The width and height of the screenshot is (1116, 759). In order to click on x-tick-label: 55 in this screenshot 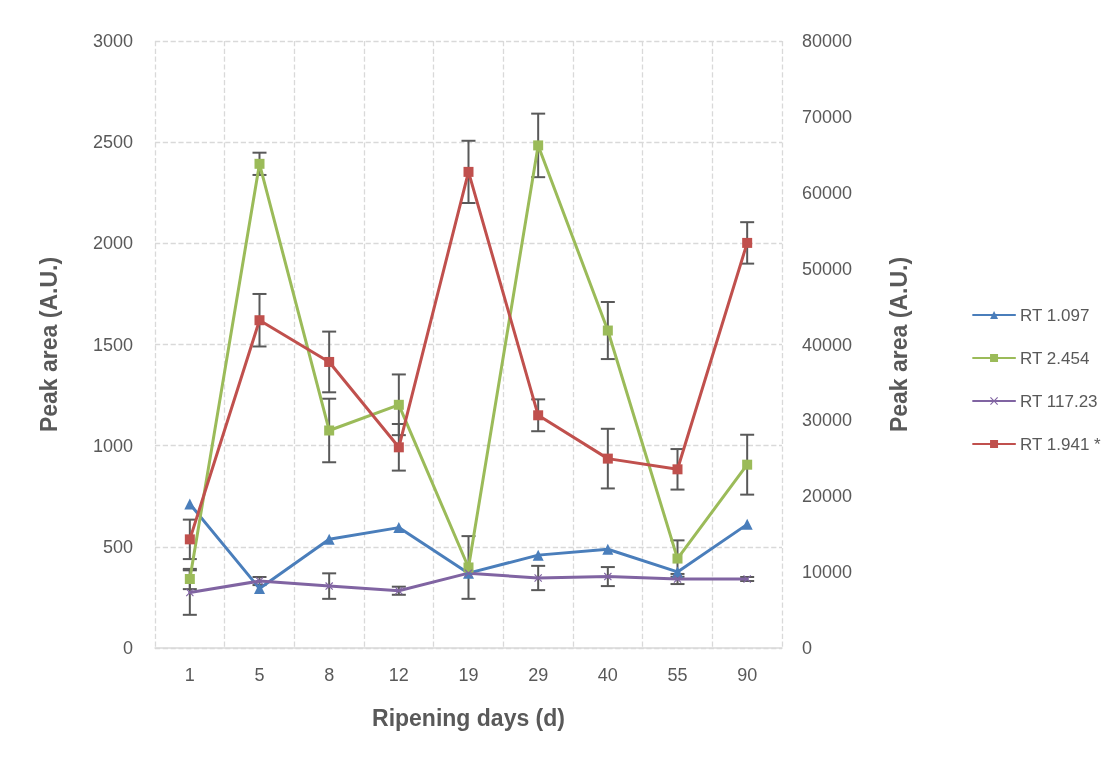, I will do `click(677, 675)`.